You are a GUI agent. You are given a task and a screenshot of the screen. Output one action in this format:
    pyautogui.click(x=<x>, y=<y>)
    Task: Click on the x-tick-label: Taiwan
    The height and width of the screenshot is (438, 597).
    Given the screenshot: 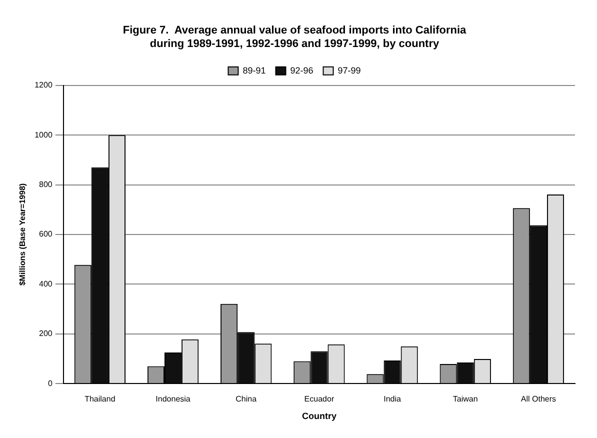 What is the action you would take?
    pyautogui.click(x=465, y=399)
    